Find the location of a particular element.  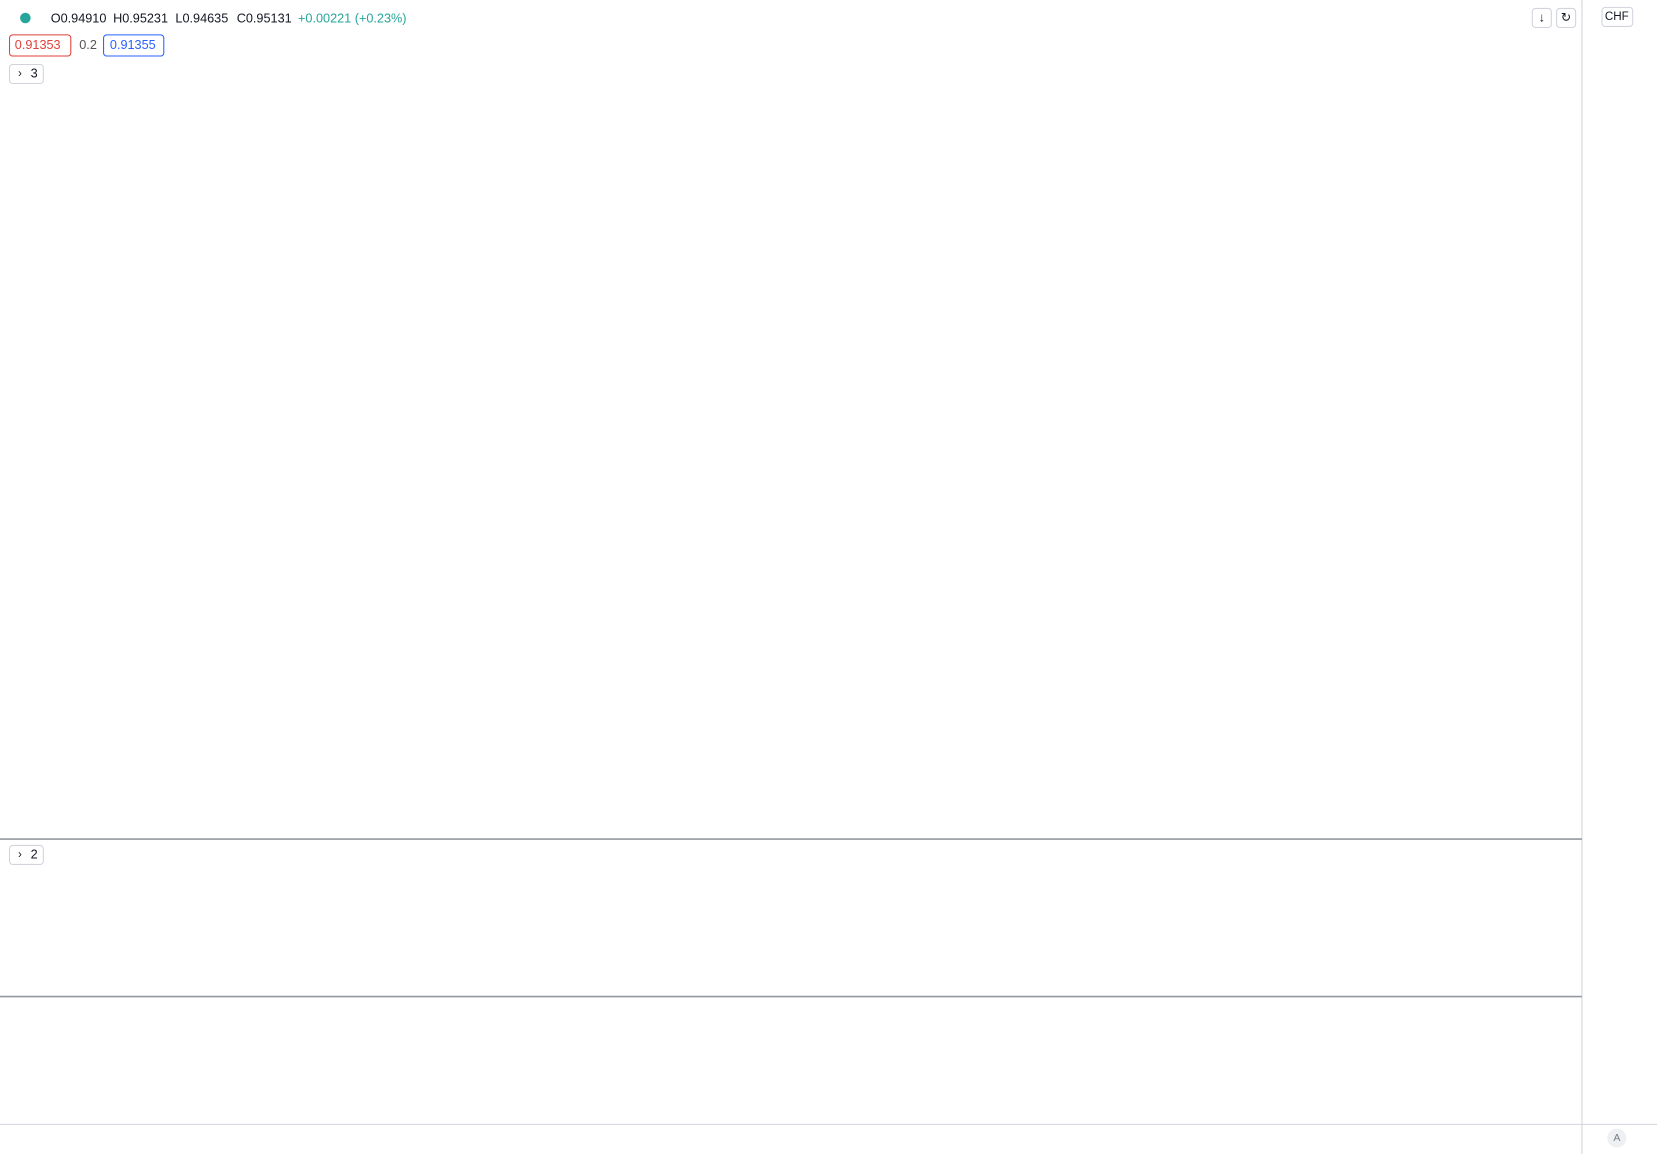

currency-button is located at coordinates (1617, 16).